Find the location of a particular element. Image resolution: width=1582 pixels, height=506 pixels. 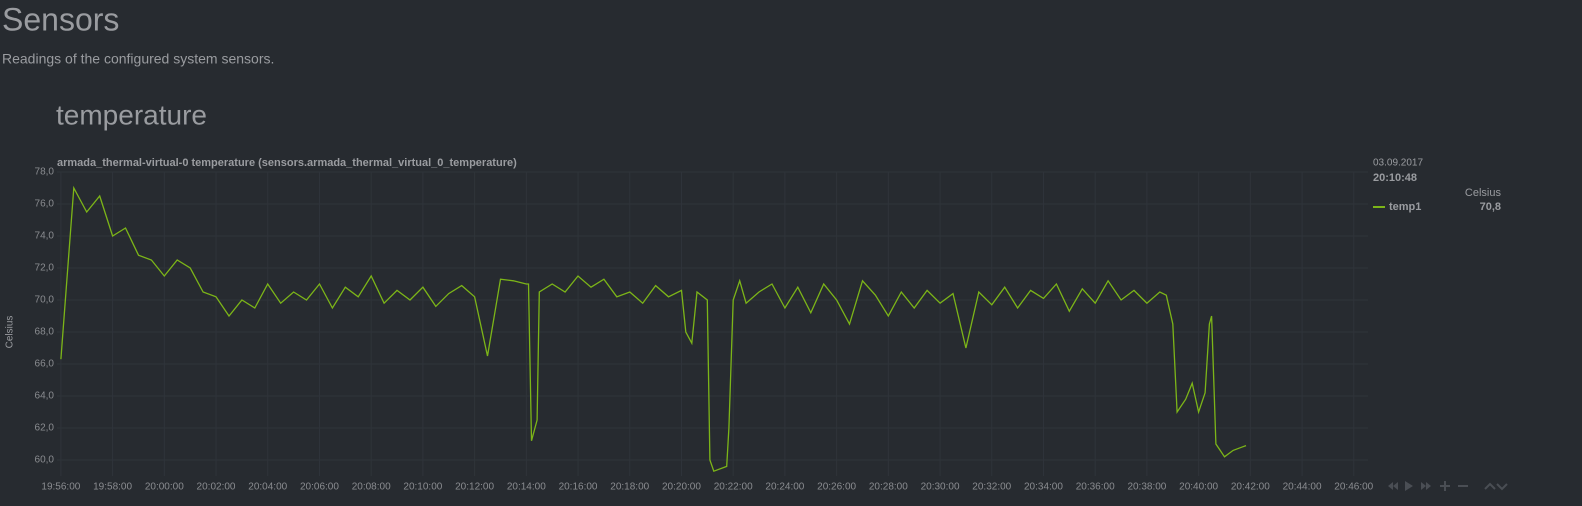

resize-up-button is located at coordinates (1490, 486).